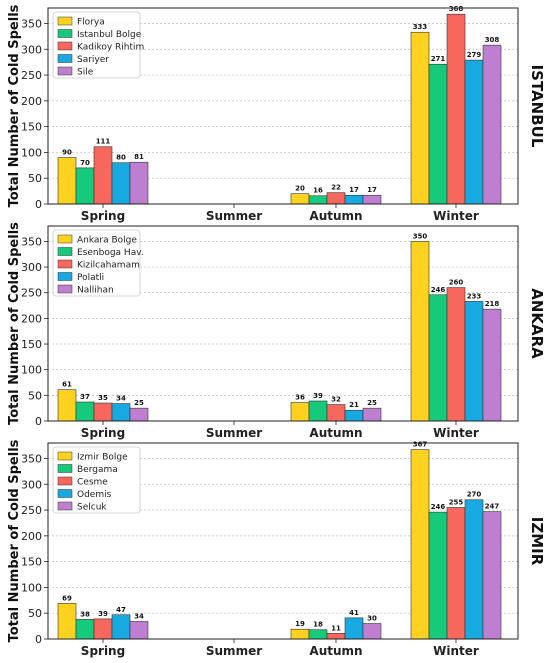 The width and height of the screenshot is (550, 663). Describe the element at coordinates (420, 236) in the screenshot. I see `value-label: 350` at that location.